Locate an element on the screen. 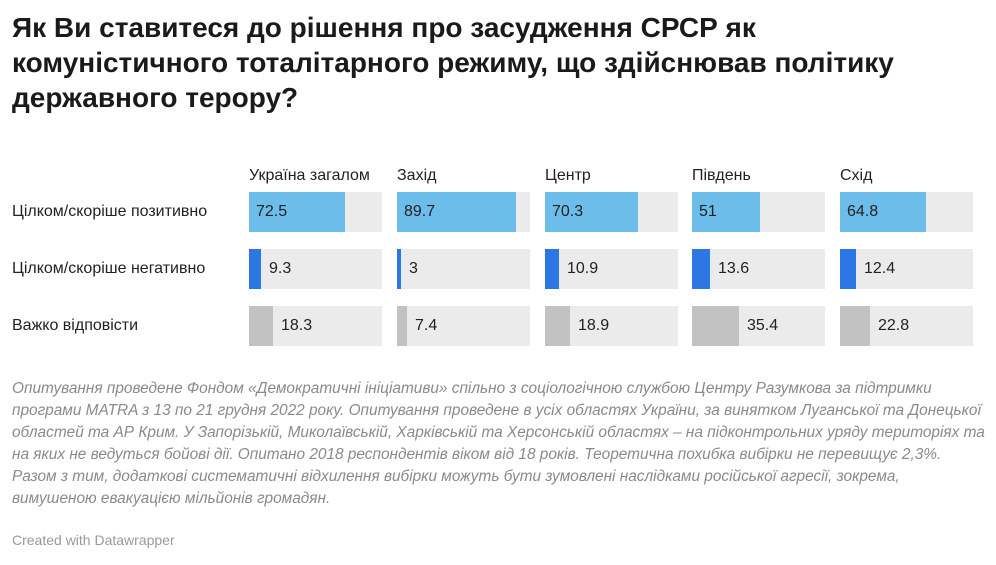 The width and height of the screenshot is (996, 565). bar-cell: 35.4 is located at coordinates (758, 326).